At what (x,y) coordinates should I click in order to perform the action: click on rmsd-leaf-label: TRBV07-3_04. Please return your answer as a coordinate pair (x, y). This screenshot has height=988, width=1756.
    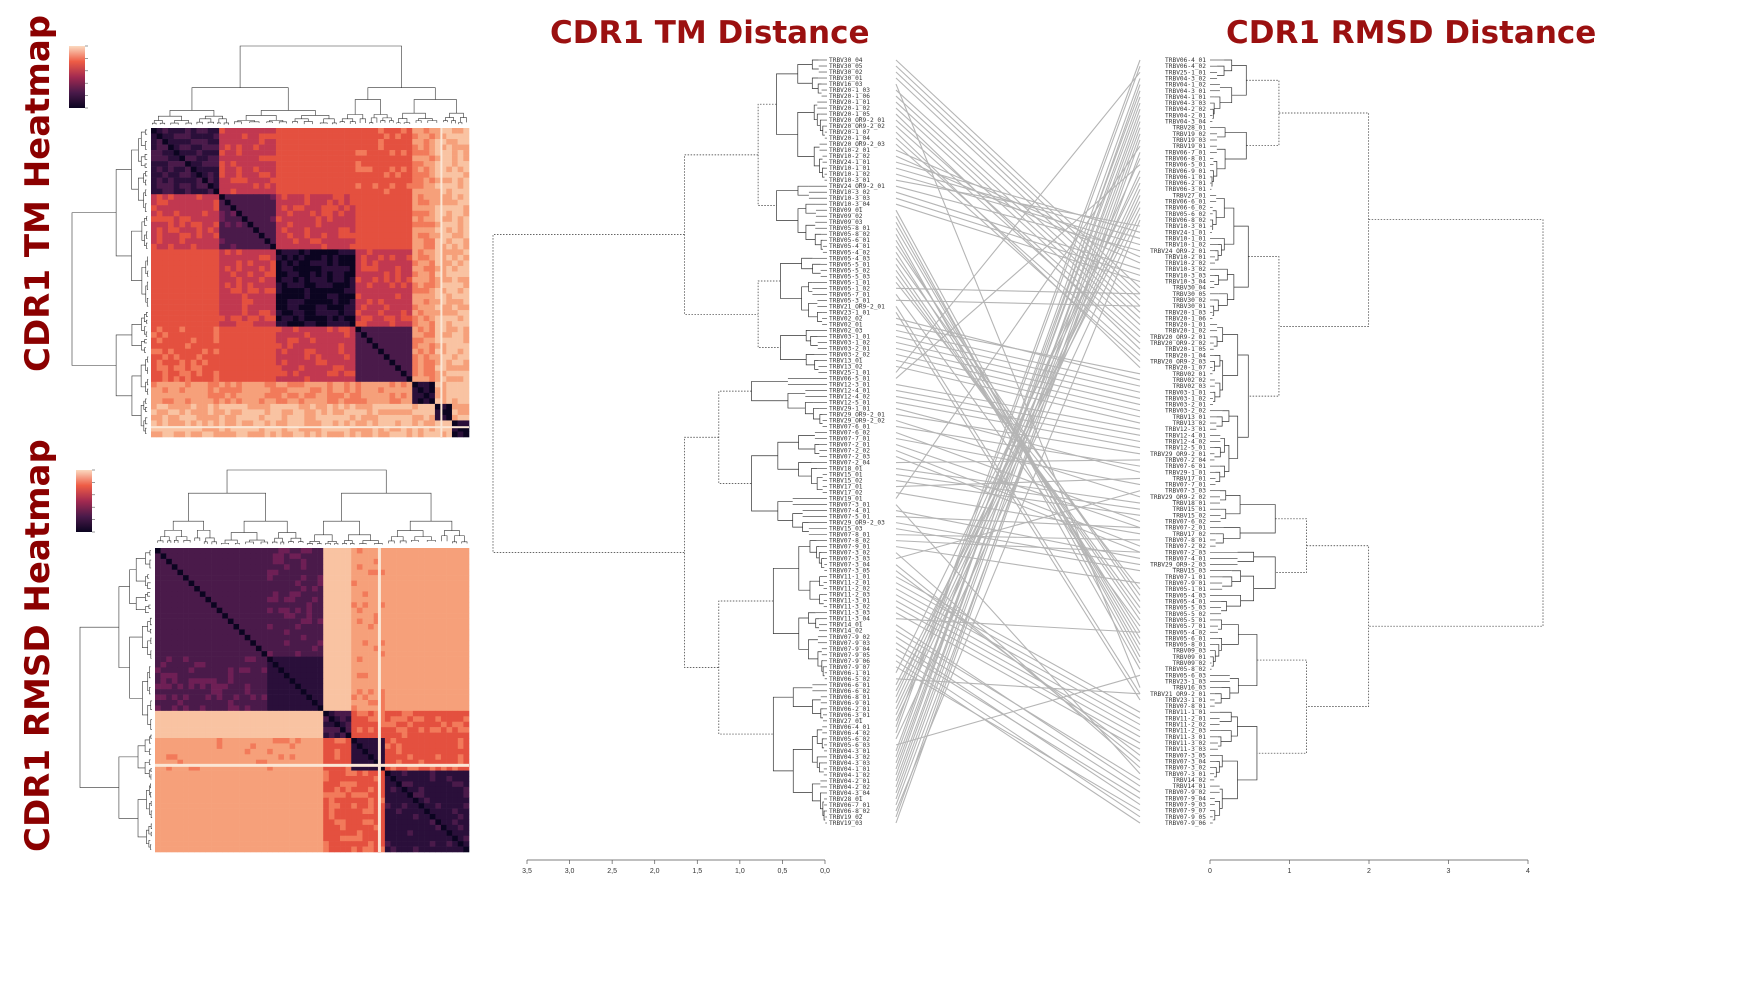
    Looking at the image, I should click on (1185, 761).